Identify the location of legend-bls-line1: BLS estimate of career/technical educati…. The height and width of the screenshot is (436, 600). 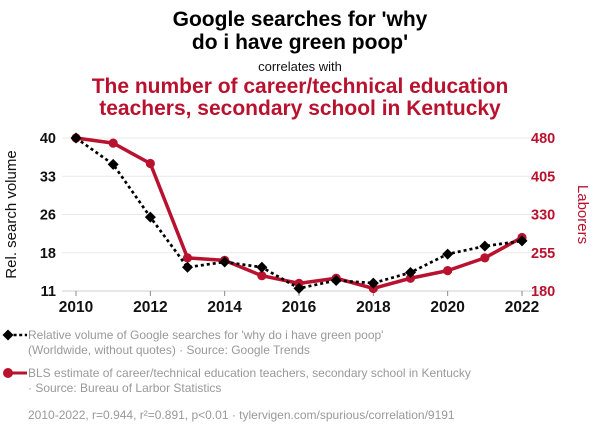
(249, 373).